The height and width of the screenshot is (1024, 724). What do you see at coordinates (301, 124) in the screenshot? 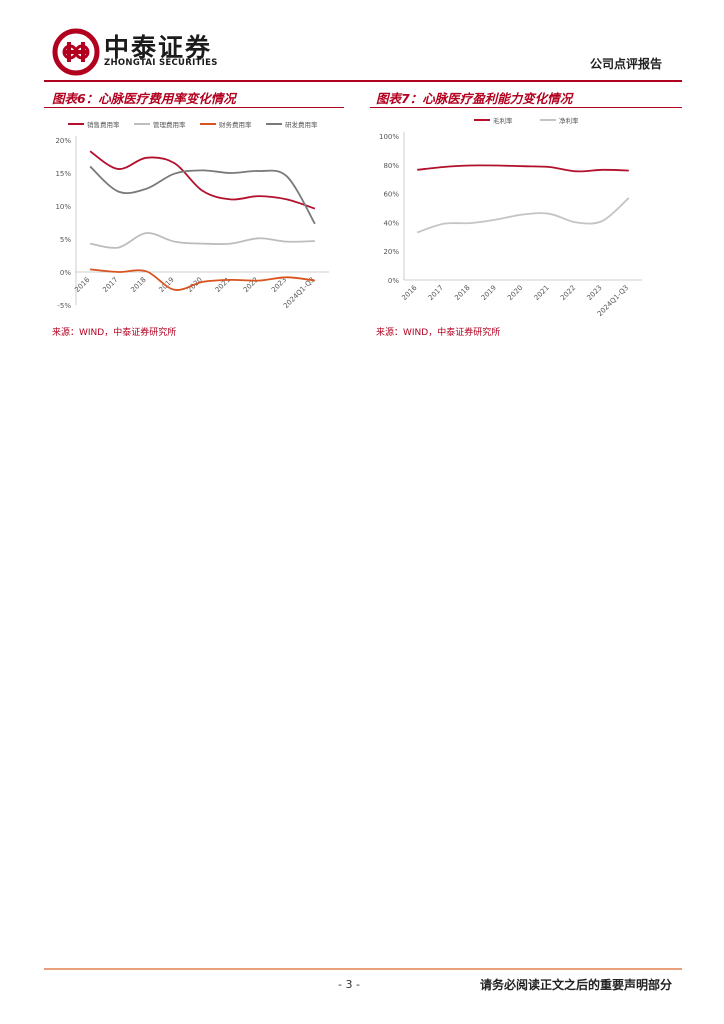
I see `legend-label: 研发费用率` at bounding box center [301, 124].